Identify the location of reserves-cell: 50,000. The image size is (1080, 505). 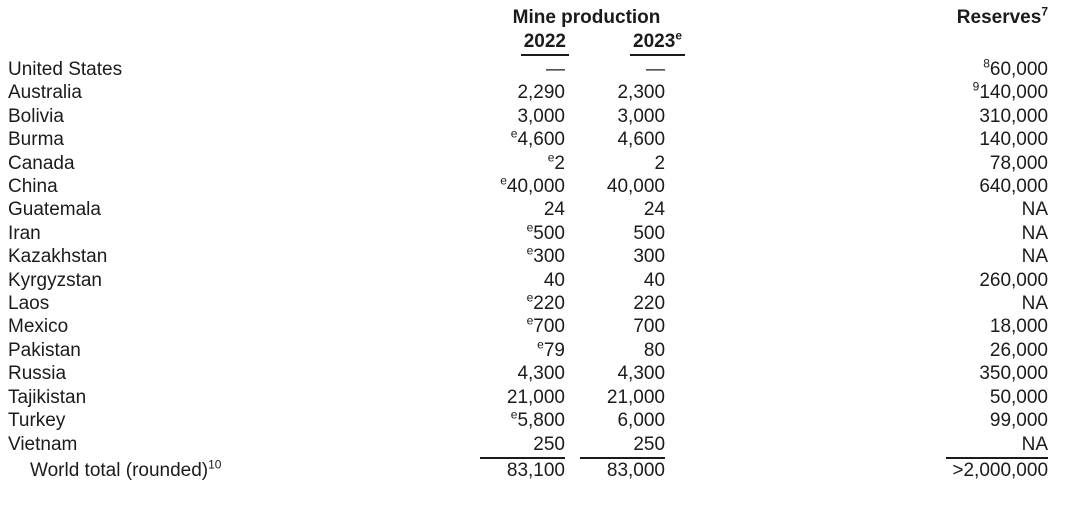
(872, 397).